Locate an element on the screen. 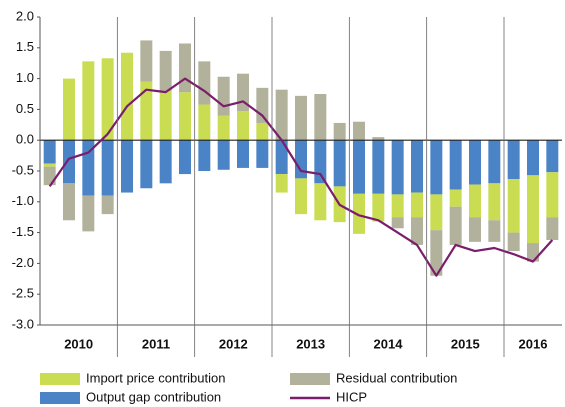  legend-label: Import price contribution is located at coordinates (155, 377).